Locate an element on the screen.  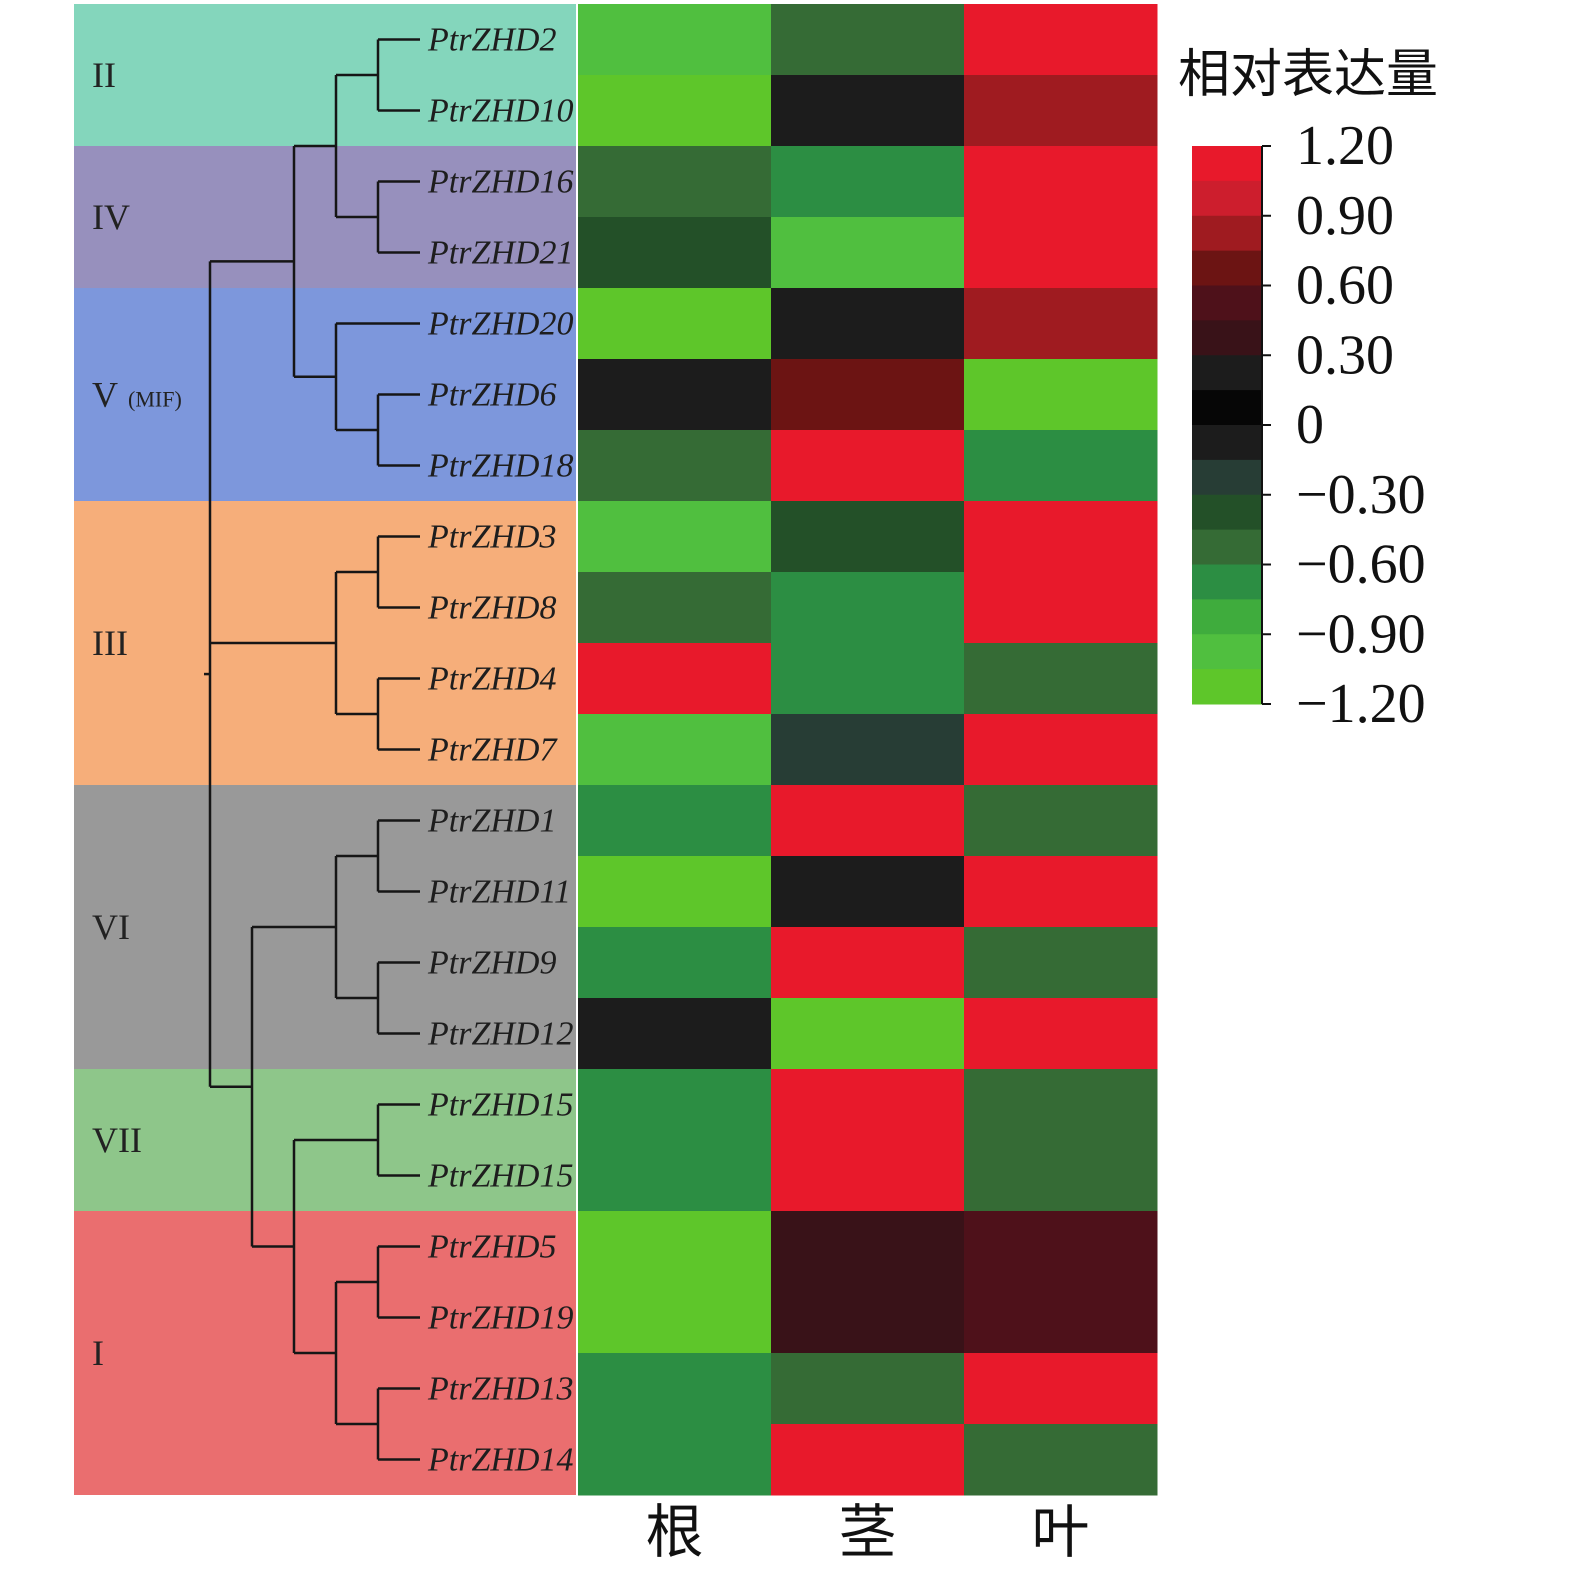
clade-sublabel: (MIF) is located at coordinates (155, 399).